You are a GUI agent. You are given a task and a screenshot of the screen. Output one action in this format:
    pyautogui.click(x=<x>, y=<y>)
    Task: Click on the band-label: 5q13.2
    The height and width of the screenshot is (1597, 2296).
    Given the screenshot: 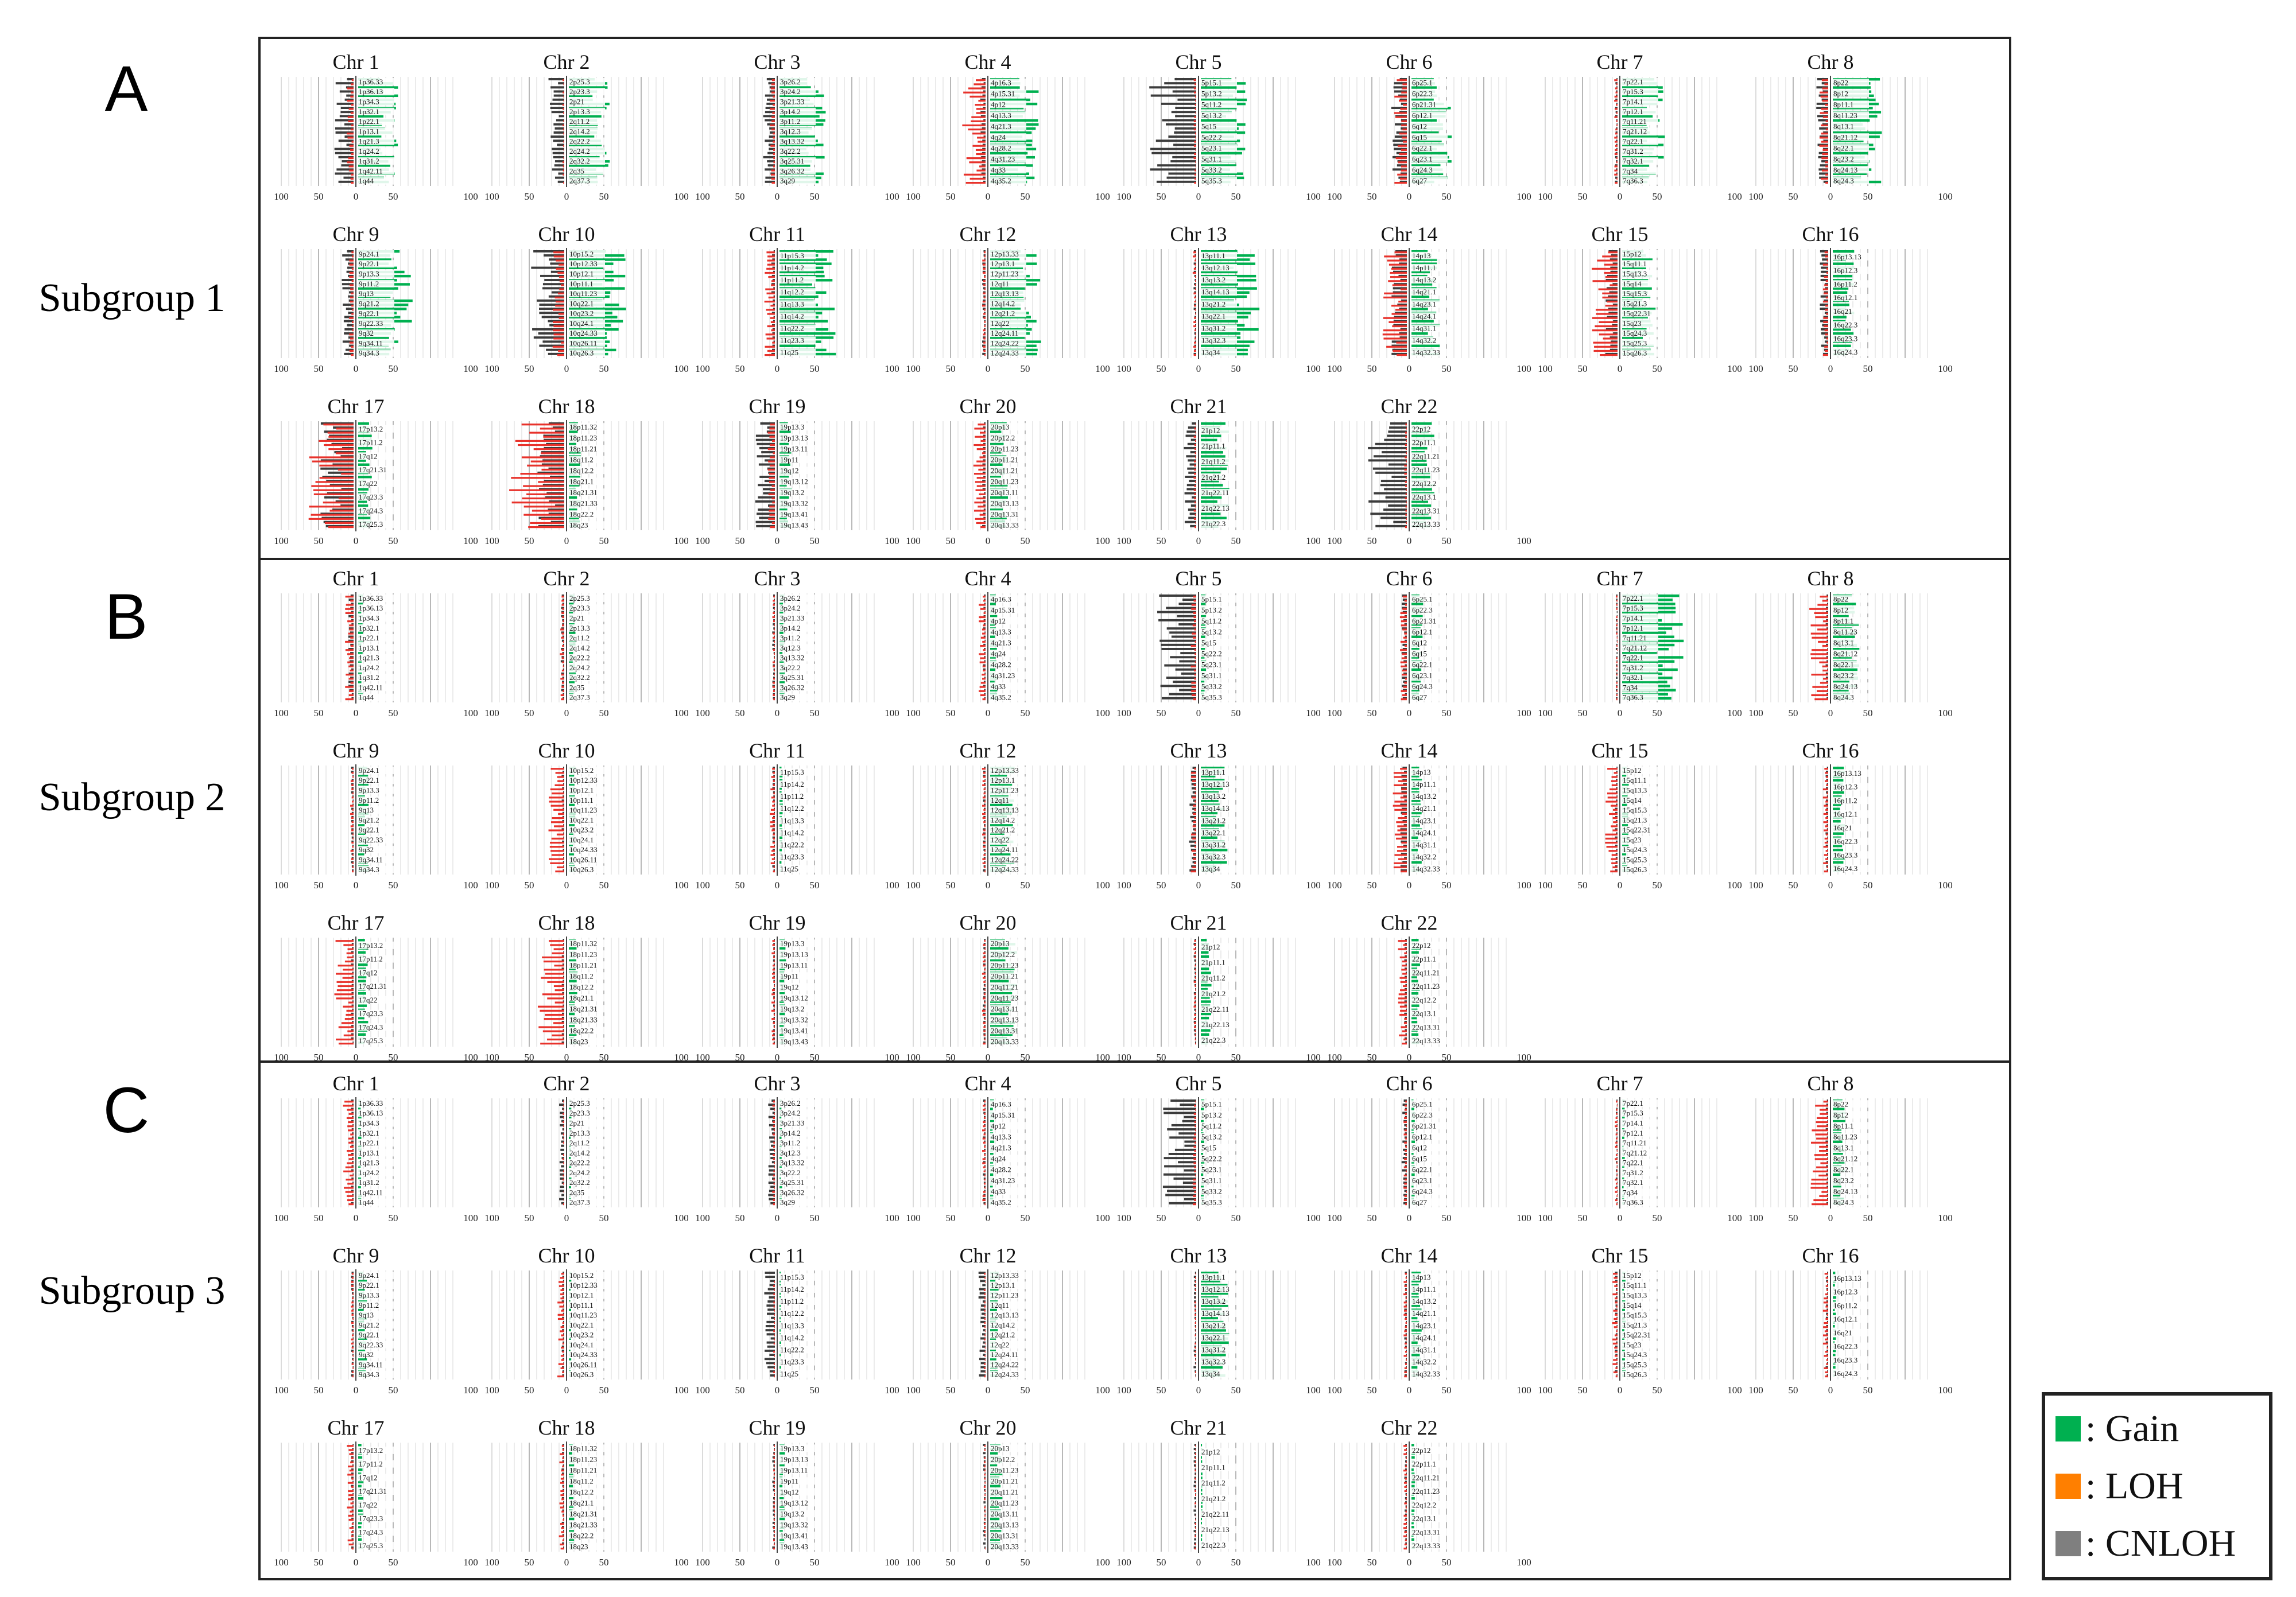 What is the action you would take?
    pyautogui.click(x=1211, y=631)
    